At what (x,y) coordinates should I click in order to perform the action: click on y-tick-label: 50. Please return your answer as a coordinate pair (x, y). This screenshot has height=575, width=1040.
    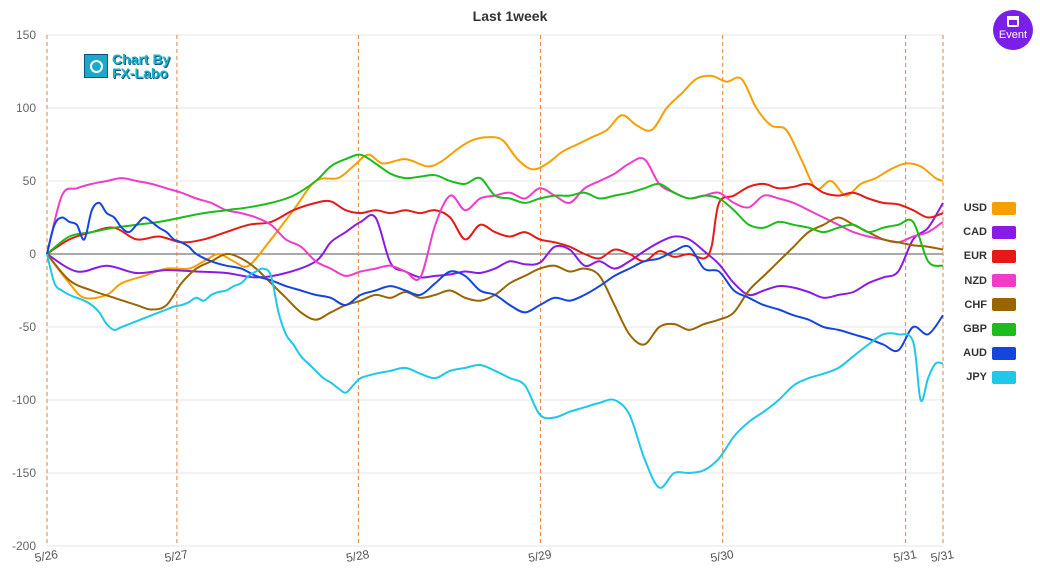
    Looking at the image, I should click on (30, 181).